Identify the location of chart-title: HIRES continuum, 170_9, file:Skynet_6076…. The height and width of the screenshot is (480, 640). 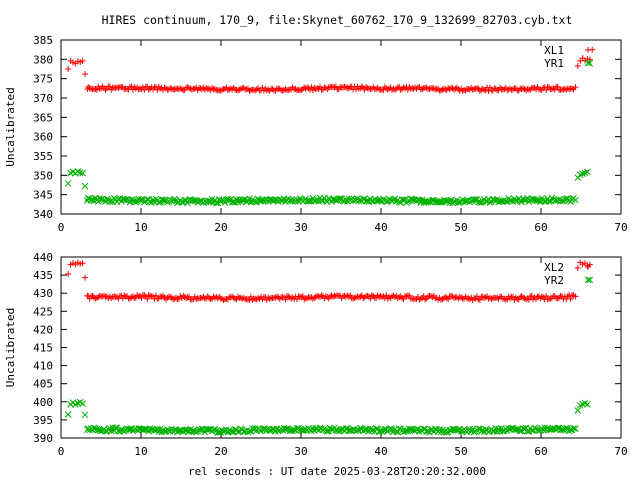
(337, 20).